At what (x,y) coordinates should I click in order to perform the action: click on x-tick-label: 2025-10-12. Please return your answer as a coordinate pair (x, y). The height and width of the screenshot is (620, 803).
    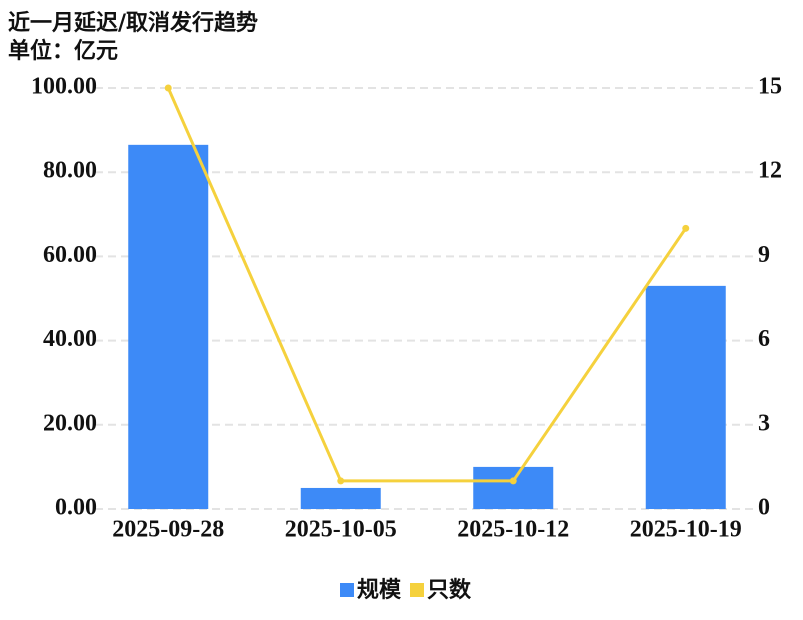
    Looking at the image, I should click on (513, 530).